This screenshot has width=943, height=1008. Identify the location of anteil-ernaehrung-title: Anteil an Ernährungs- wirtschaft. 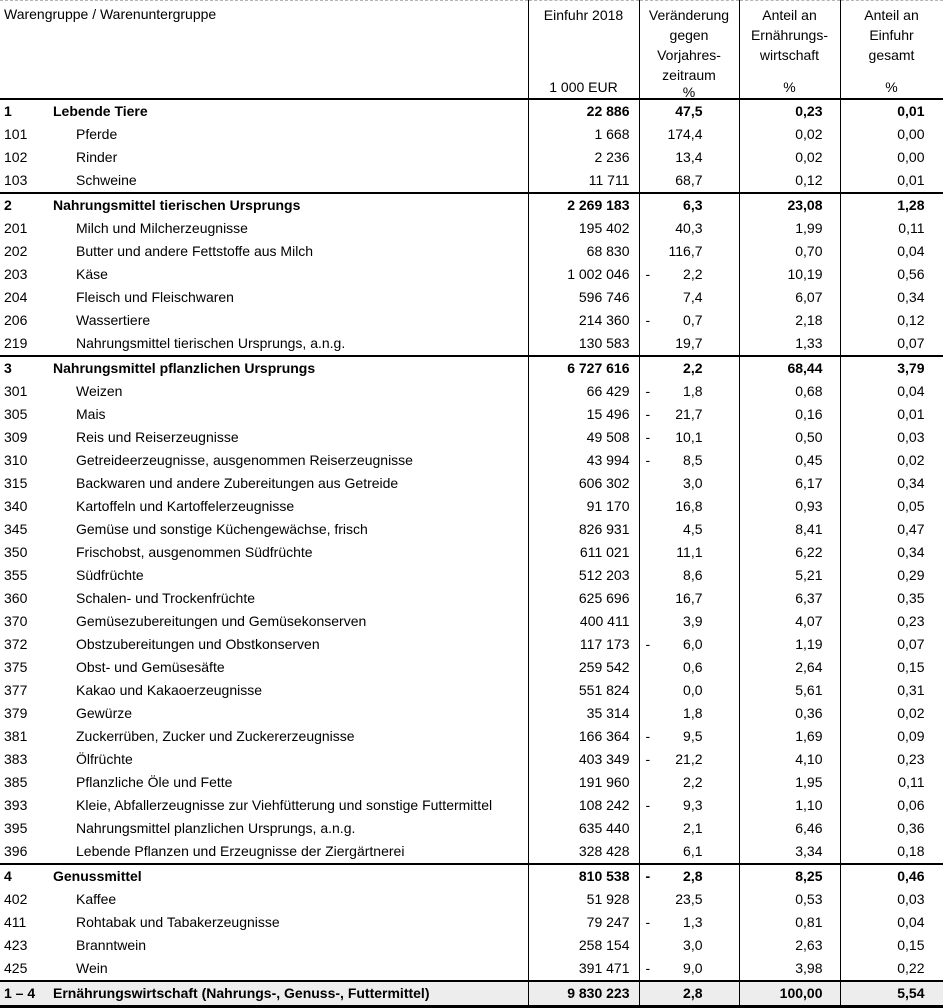
(789, 35).